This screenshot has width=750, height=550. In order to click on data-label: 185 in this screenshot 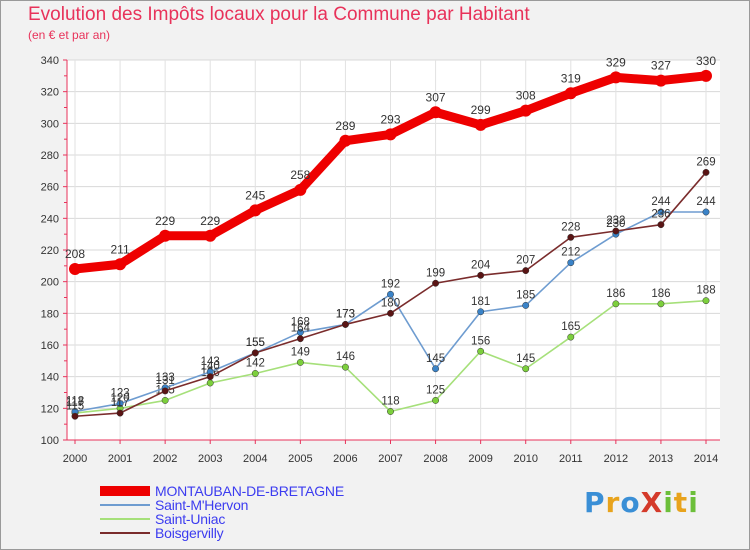, I will do `click(525, 295)`.